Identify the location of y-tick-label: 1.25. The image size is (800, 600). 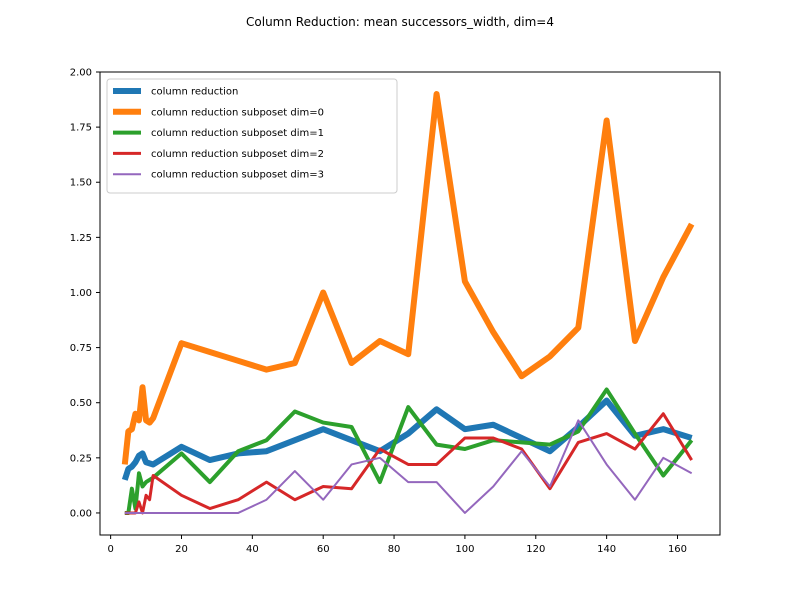
(81, 238).